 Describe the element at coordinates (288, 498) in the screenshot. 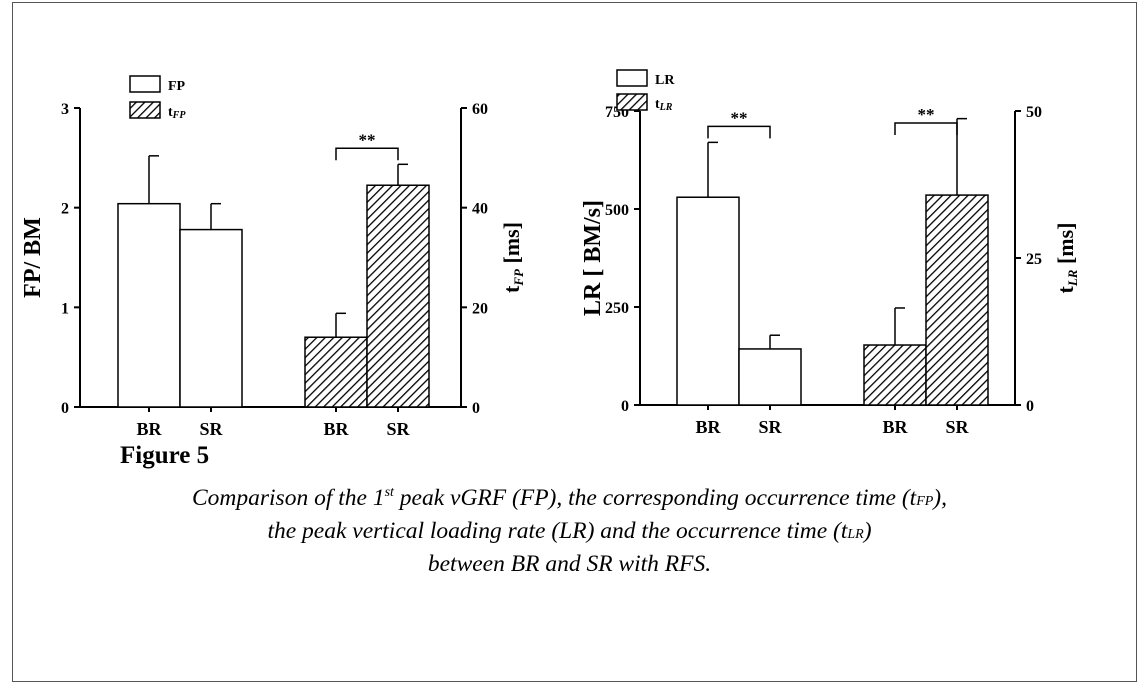

I see `caption-text: Comparison of the 1` at that location.